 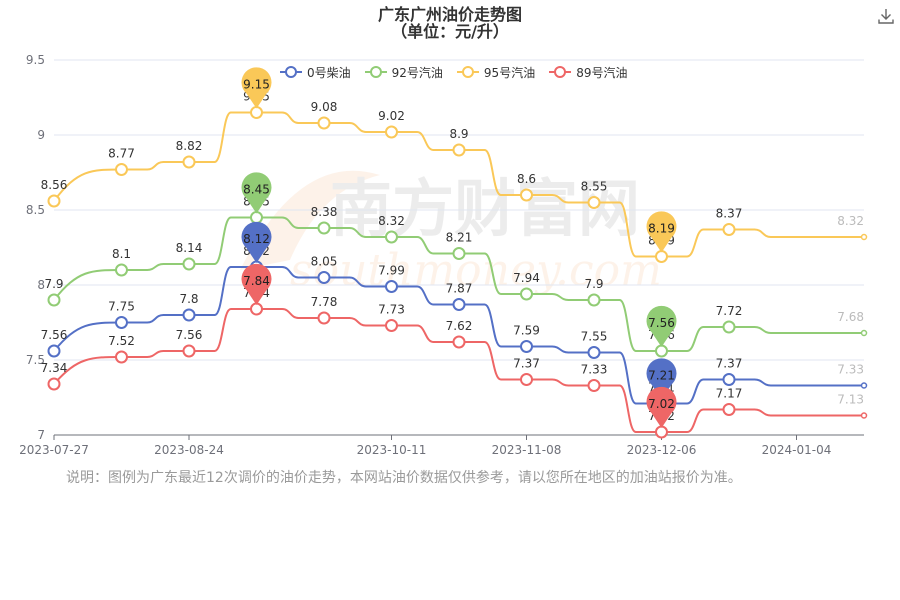 I want to click on y-tick-label: 8.5, so click(x=35, y=210).